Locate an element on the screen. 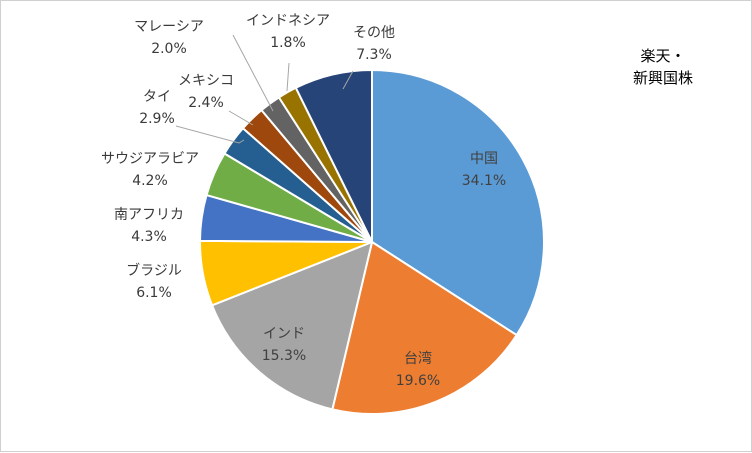 The image size is (752, 453). slice-value-4: 6.1% is located at coordinates (154, 293).